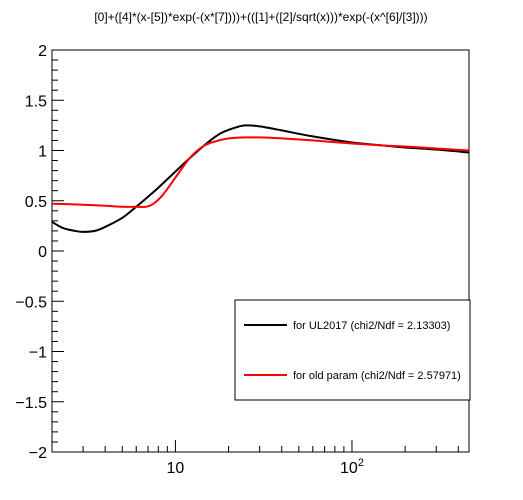 Image resolution: width=523 pixels, height=500 pixels. Describe the element at coordinates (260, 172) in the screenshot. I see `series-line-old-param` at that location.